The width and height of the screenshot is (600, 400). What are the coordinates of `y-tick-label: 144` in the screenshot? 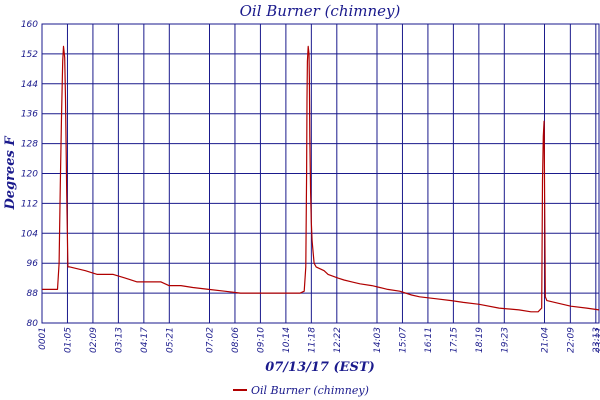 It's located at (29, 85).